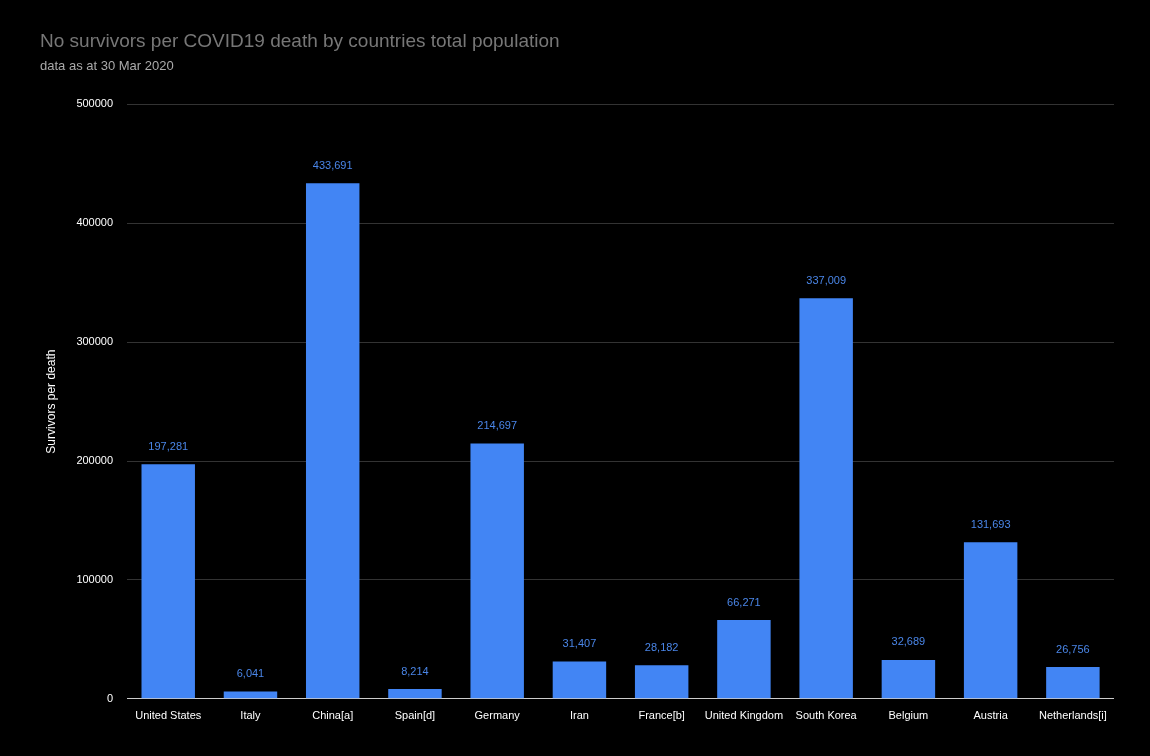  I want to click on x-tick-label: United Kingdom, so click(744, 715).